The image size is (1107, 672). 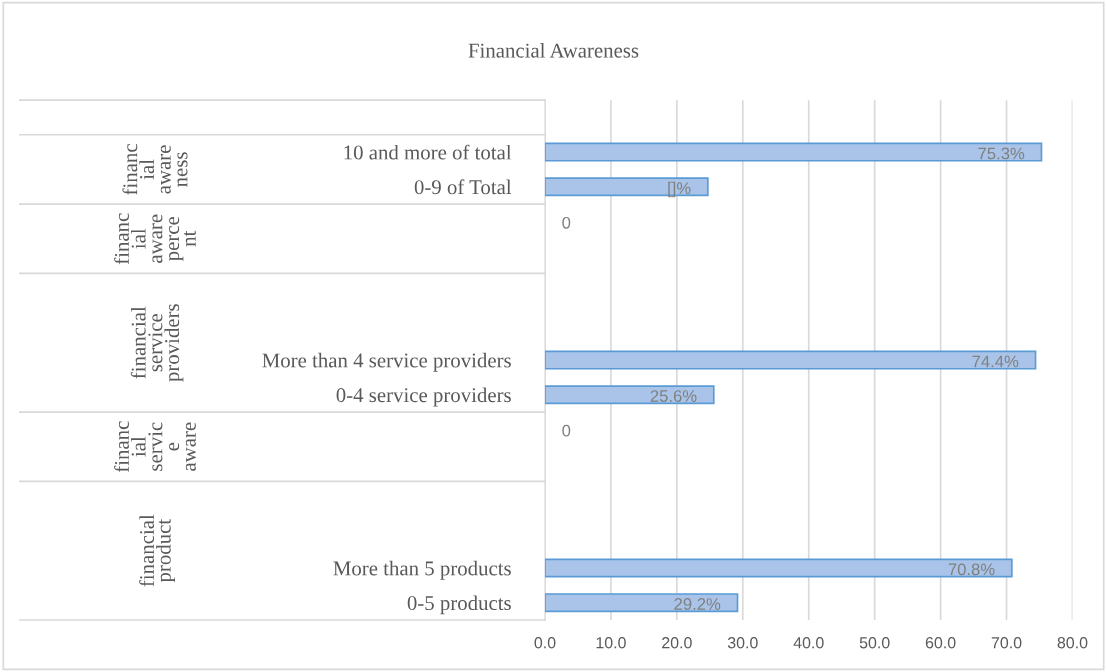 I want to click on x-tick-label: 80.0, so click(x=1072, y=643).